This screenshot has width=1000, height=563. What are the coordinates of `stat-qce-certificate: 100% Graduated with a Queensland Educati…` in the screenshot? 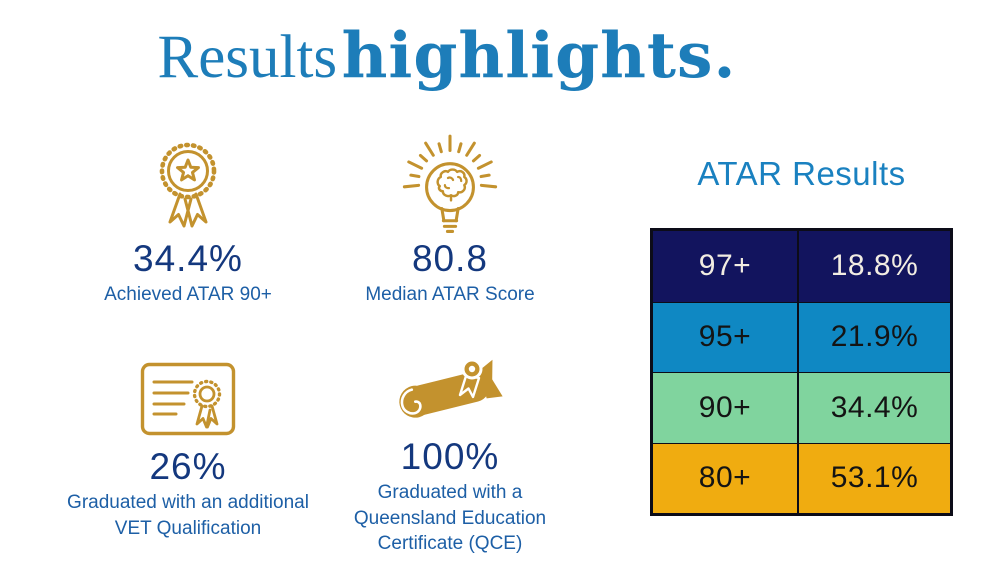 It's located at (450, 452).